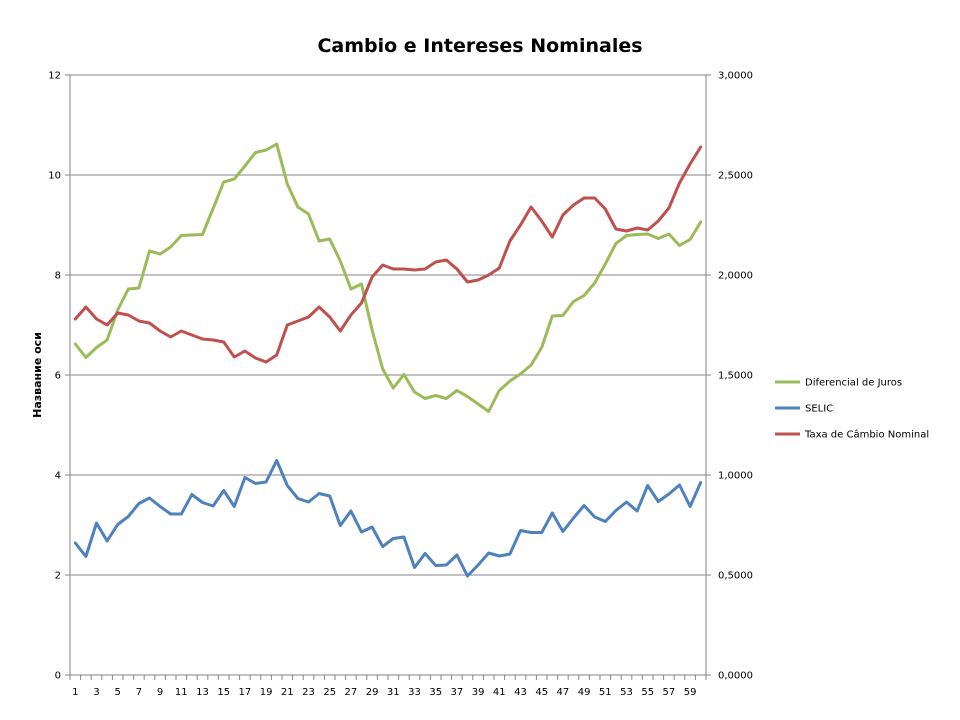  I want to click on x-tick-label: 49, so click(584, 692).